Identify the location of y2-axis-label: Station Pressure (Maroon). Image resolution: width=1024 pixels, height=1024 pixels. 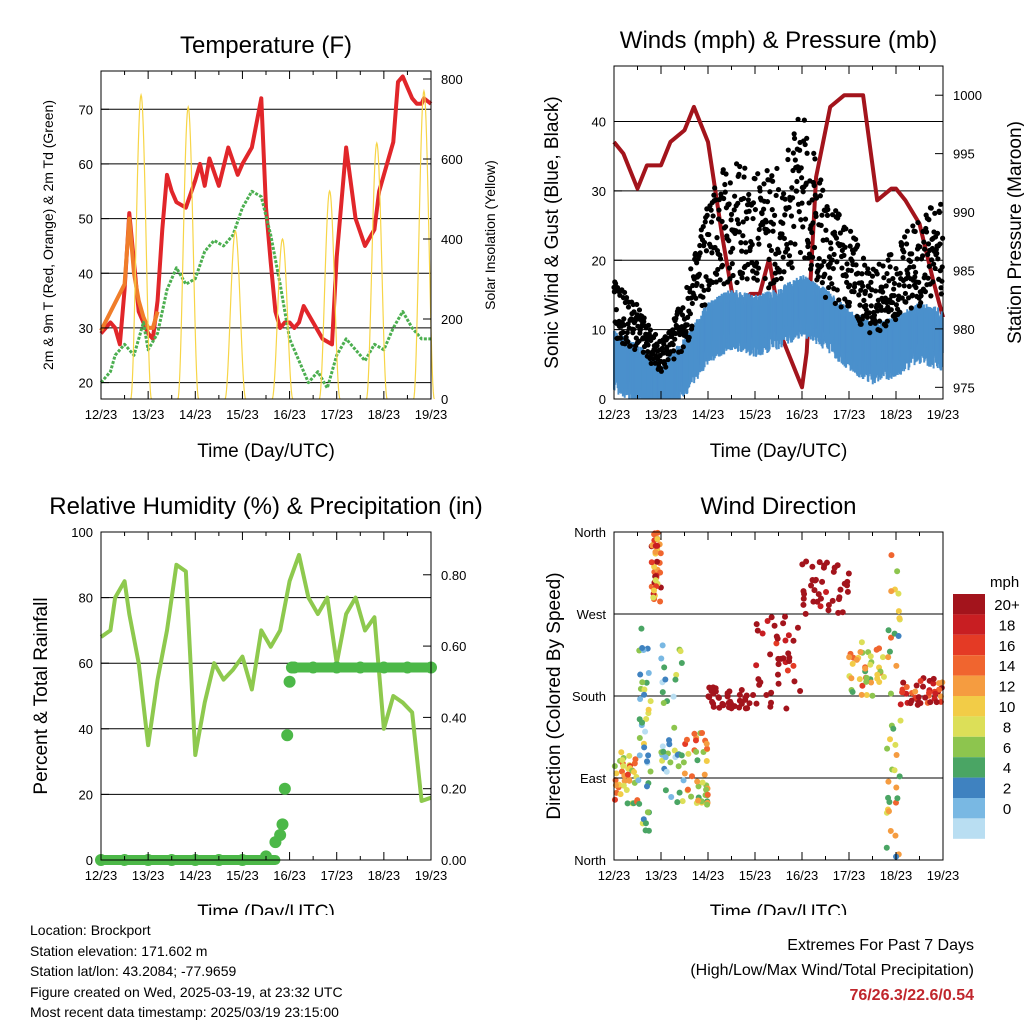
(1014, 232).